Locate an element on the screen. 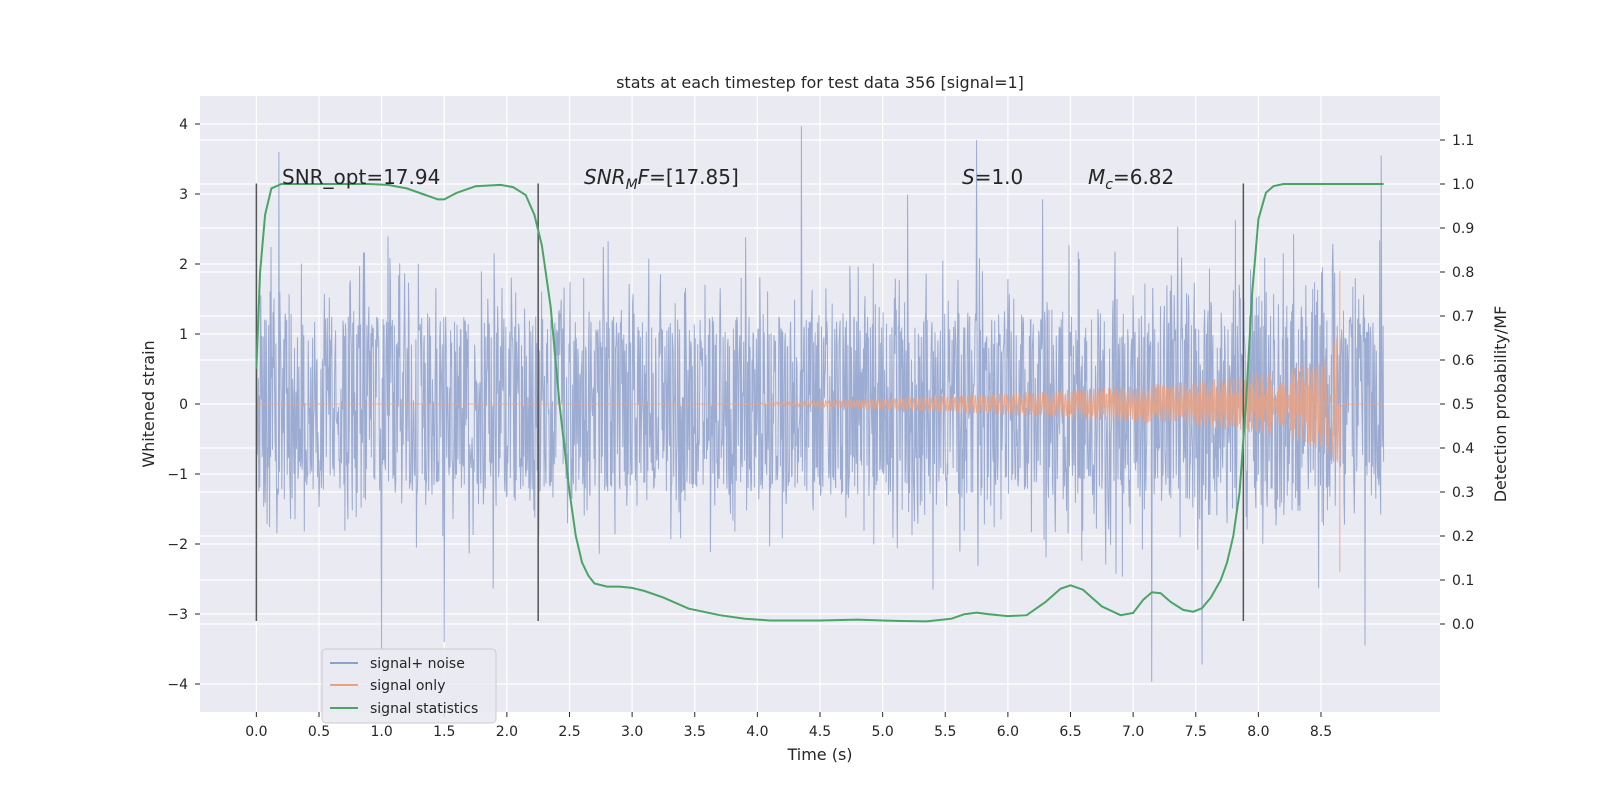  x-tick-label: 6.5 is located at coordinates (1070, 732).